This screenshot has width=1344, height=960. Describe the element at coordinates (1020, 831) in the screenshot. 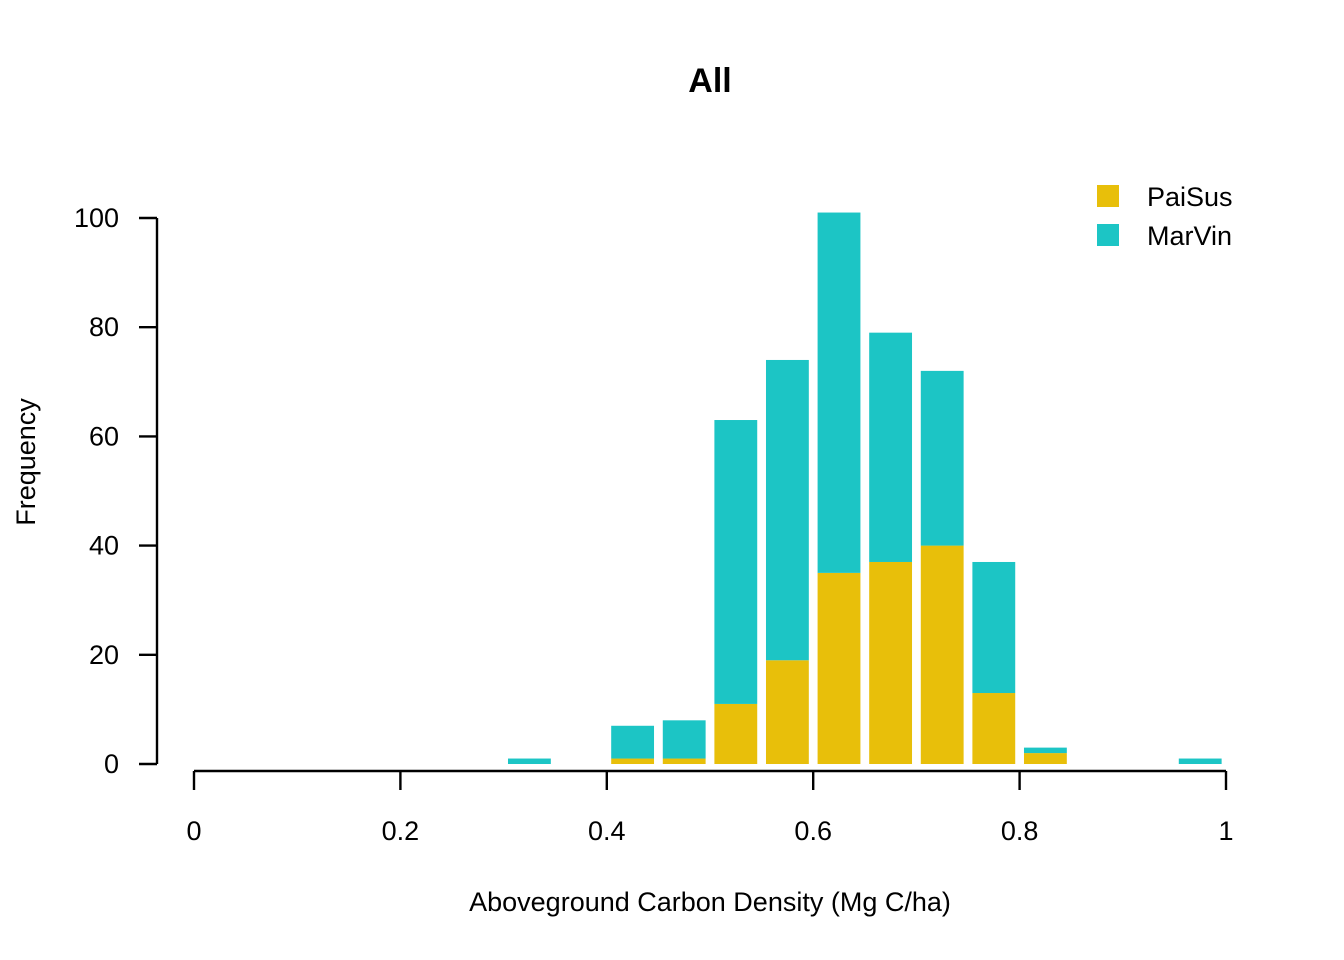

I see `x-tick-label-4: 0.8` at that location.